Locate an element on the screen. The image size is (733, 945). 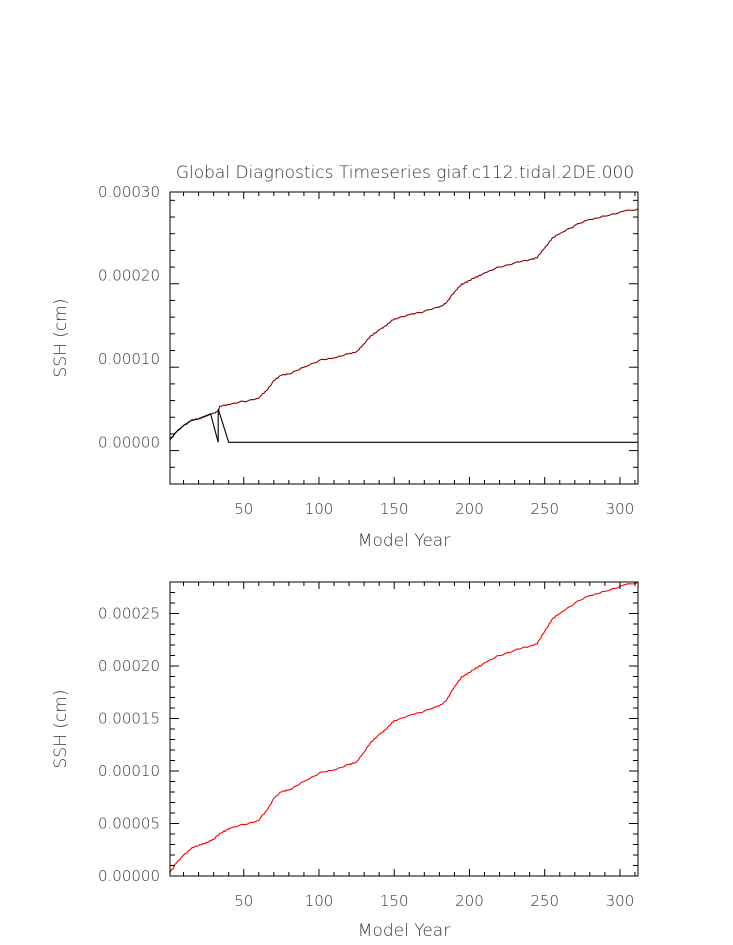
top-y-axis-label: SSH (cm) is located at coordinates (61, 338).